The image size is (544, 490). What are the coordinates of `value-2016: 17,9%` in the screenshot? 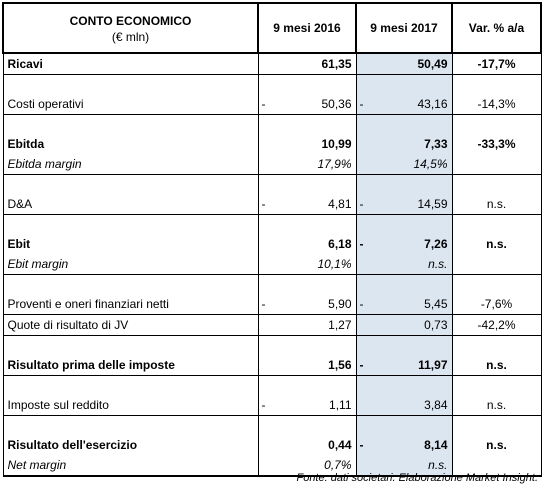 It's located at (307, 164).